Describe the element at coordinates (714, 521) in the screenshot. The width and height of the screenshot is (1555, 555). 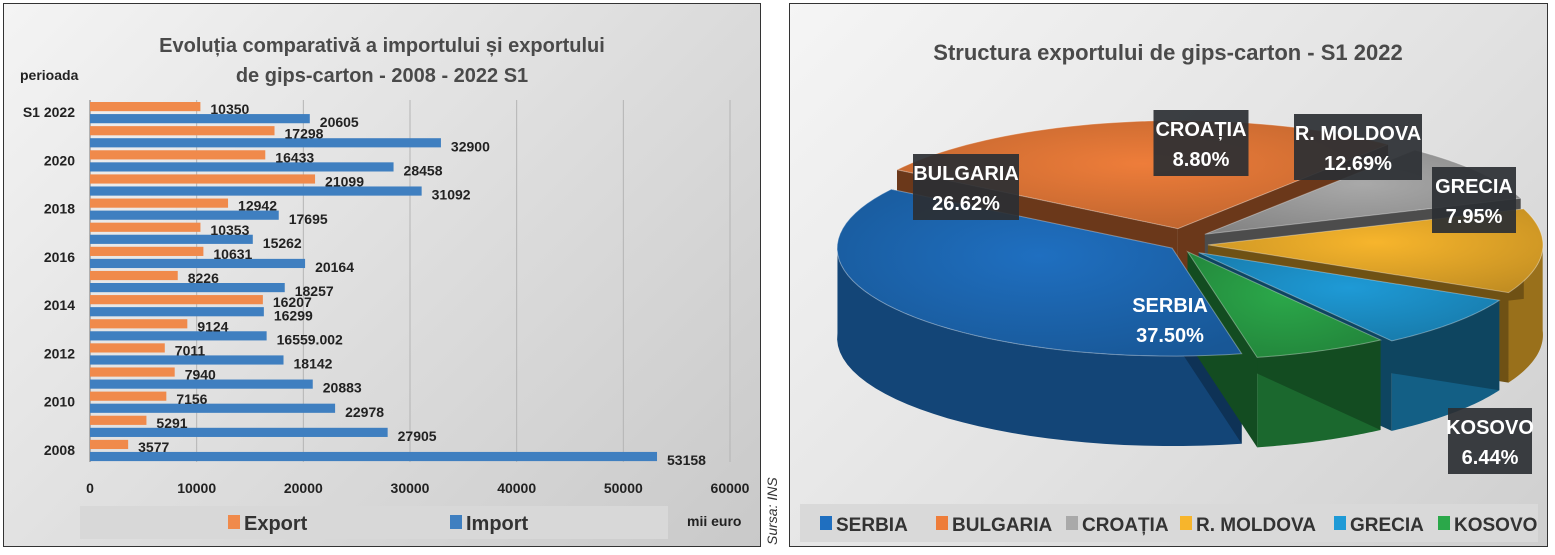
I see `unit-label: mii euro` at that location.